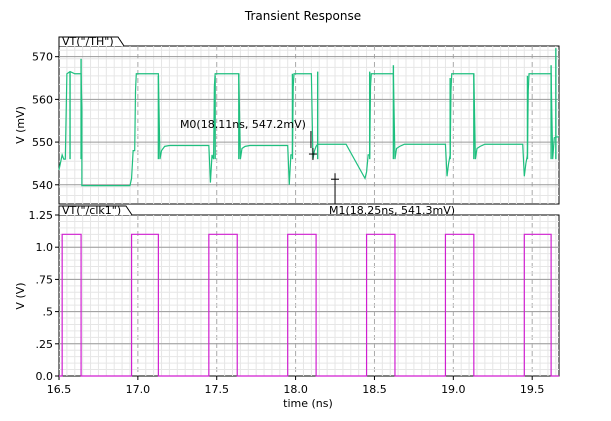 This screenshot has width=611, height=421. Describe the element at coordinates (302, 16) in the screenshot. I see `chart-title: Transient Response` at that location.